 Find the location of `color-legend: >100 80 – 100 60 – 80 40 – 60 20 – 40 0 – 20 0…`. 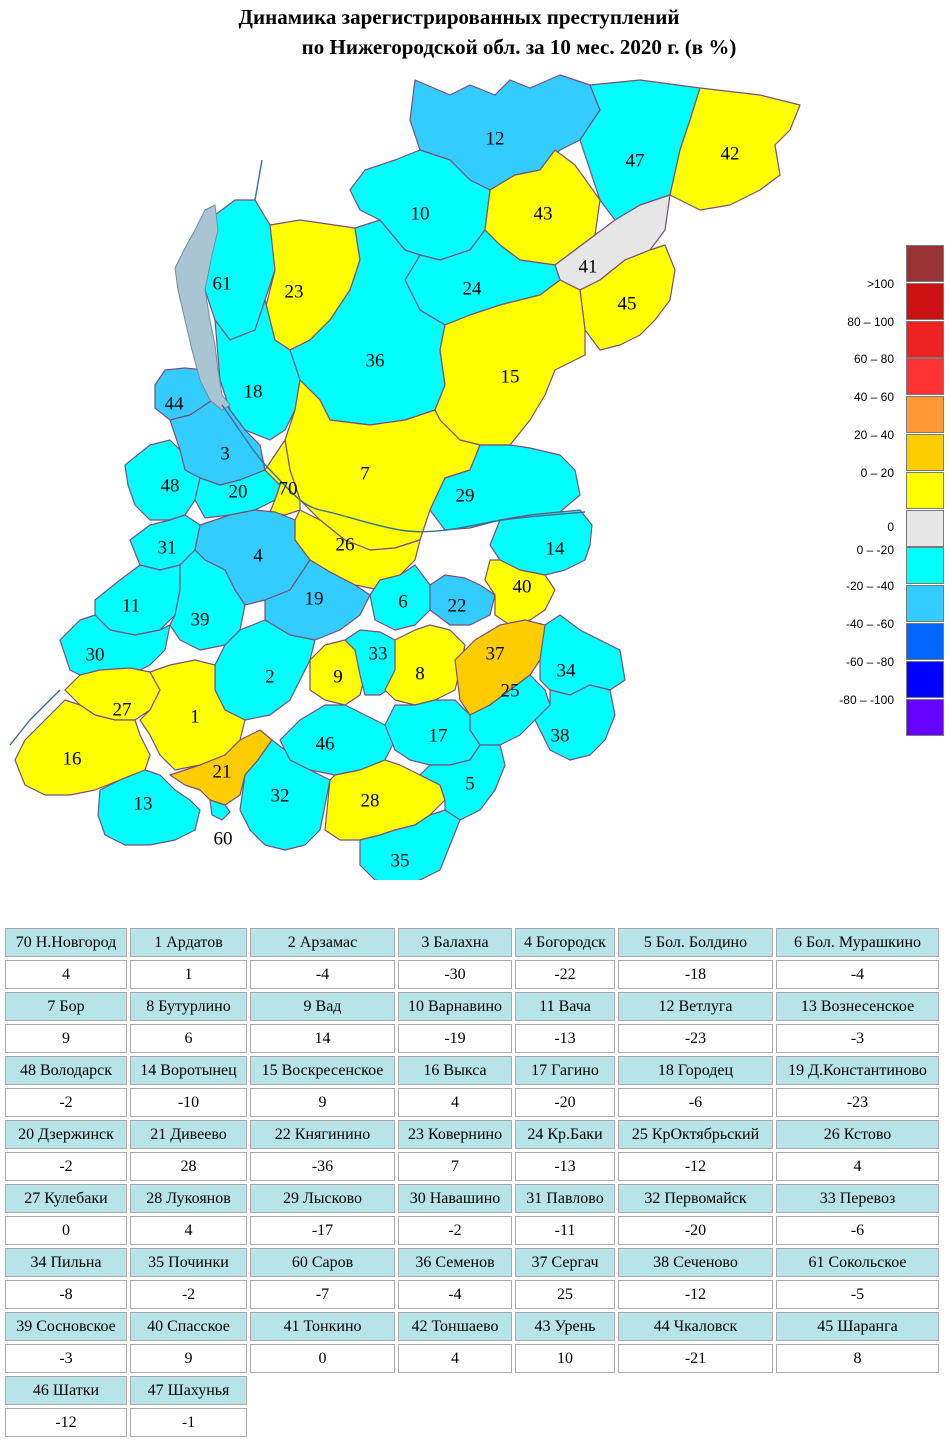

color-legend: >100 80 – 100 60 – 80 40 – 60 20 – 40 0 – 20 0… is located at coordinates (885, 490).